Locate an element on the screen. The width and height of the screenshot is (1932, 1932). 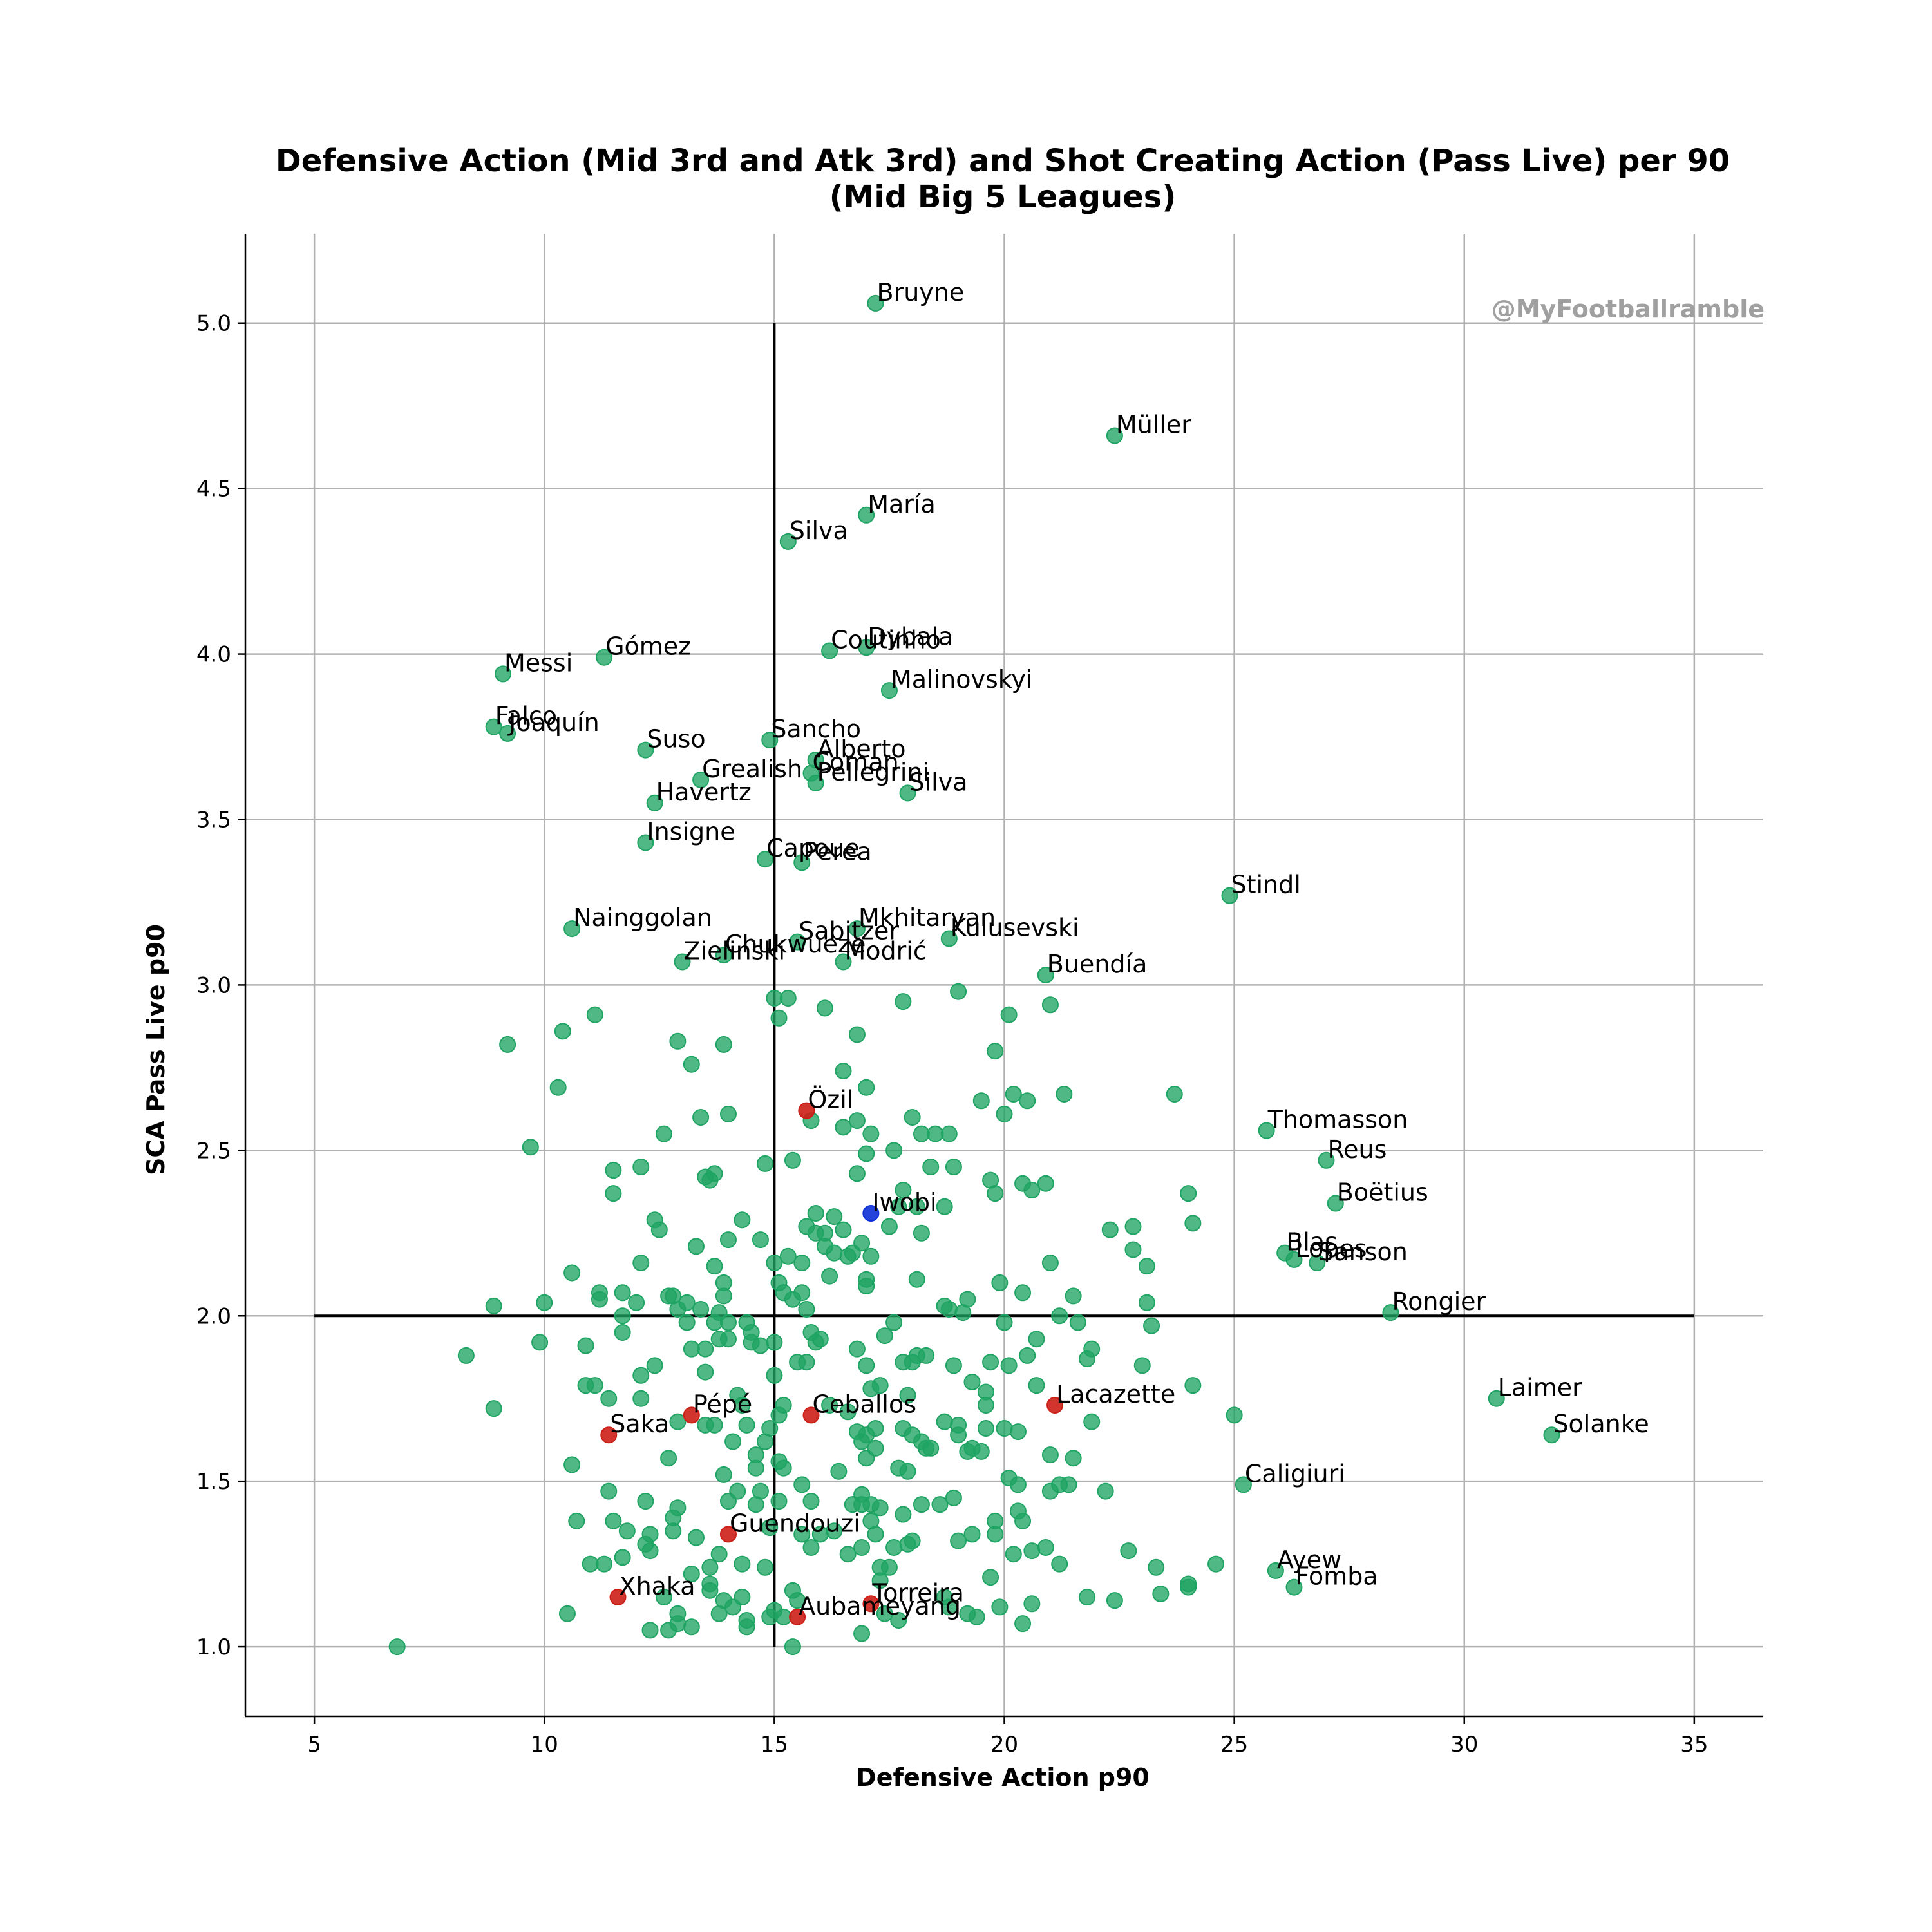
point-label: Sanson is located at coordinates (1363, 1252).